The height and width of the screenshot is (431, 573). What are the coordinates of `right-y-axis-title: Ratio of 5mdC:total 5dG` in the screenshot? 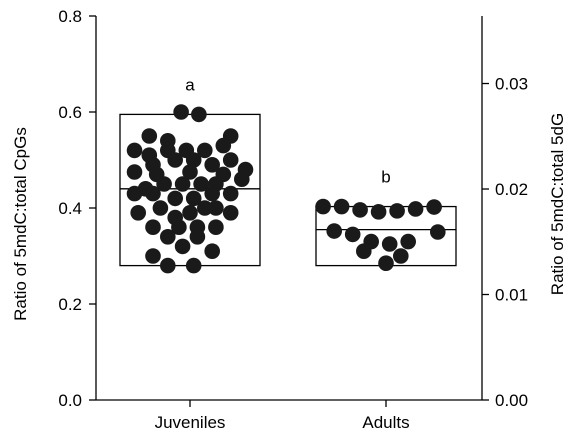 It's located at (557, 204).